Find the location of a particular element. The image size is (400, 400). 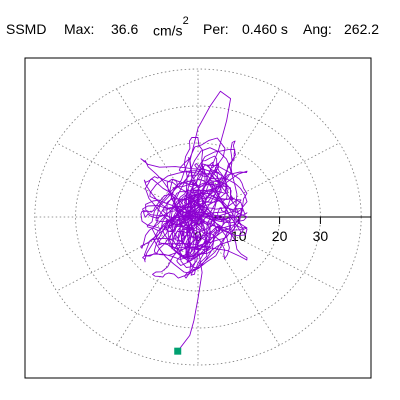

max-unit: cm/s2 is located at coordinates (171, 27).